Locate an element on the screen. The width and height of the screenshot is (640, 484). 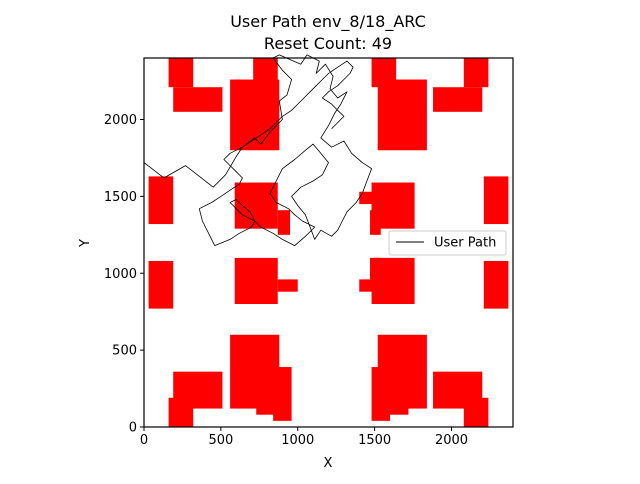
user-path-line is located at coordinates (258, 150).